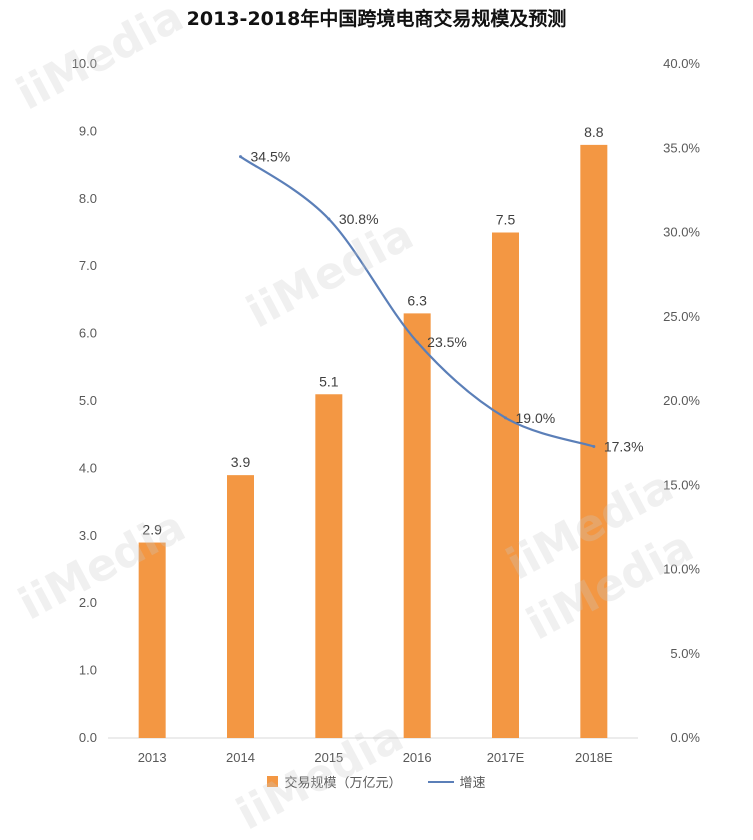 This screenshot has height=840, width=753. I want to click on y-left-tick-label: 1.0, so click(88, 670).